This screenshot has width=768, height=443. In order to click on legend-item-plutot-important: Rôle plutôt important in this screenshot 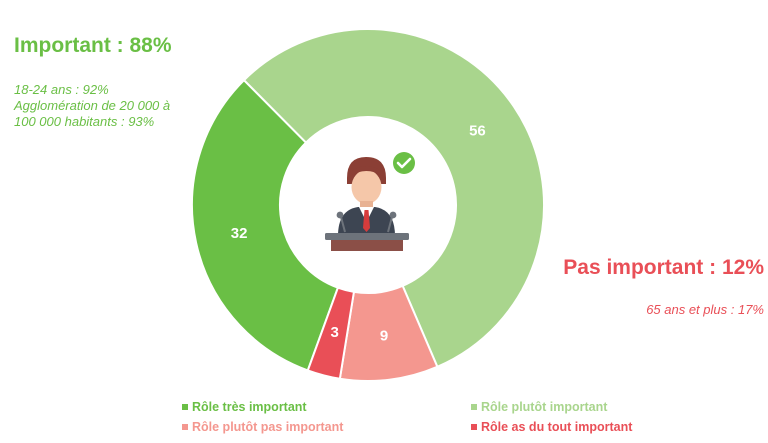, I will do `click(539, 407)`.